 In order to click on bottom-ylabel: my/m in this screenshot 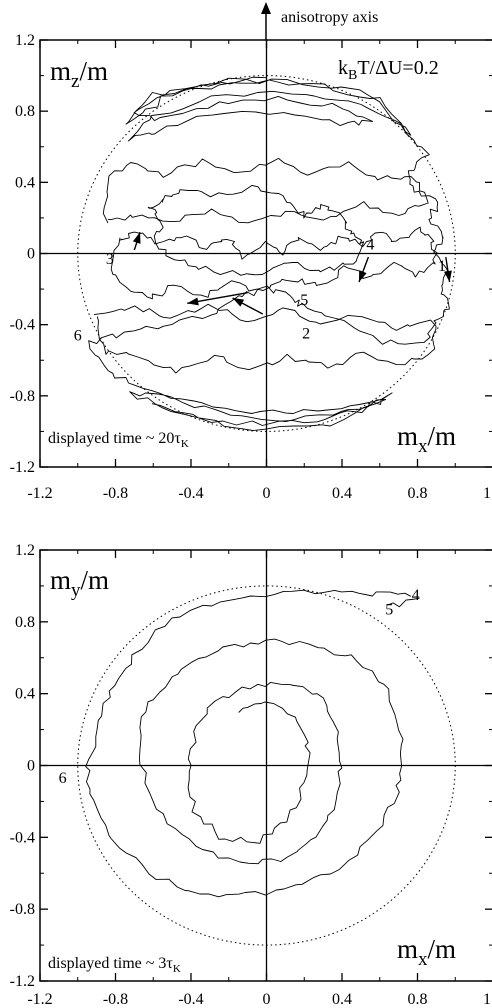, I will do `click(79, 583)`.